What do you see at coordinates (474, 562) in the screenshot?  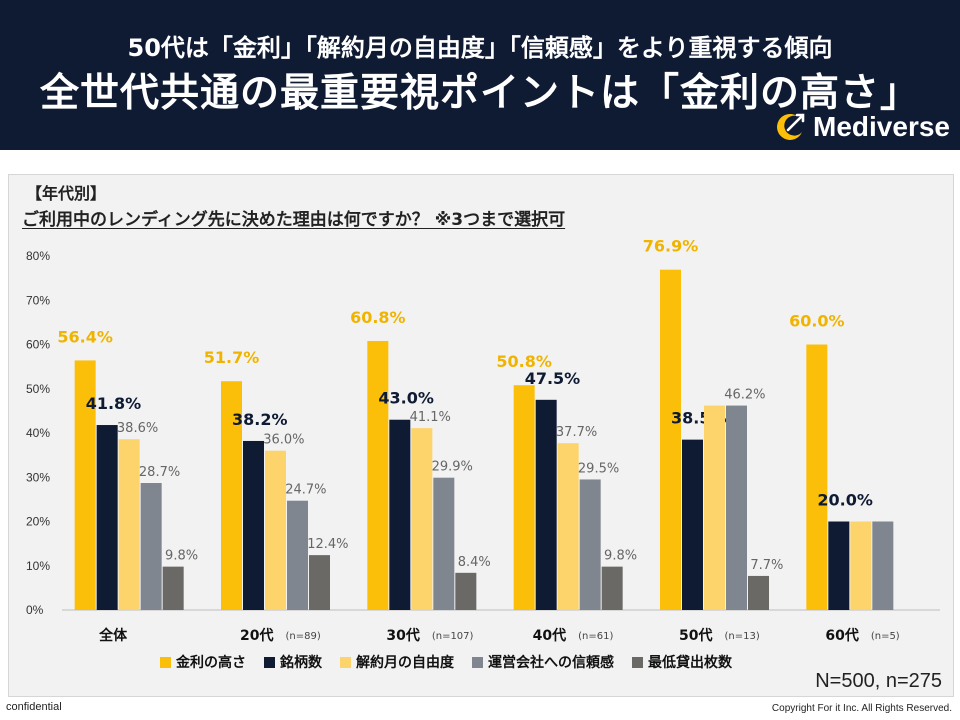 I see `data-label: 8.4%` at bounding box center [474, 562].